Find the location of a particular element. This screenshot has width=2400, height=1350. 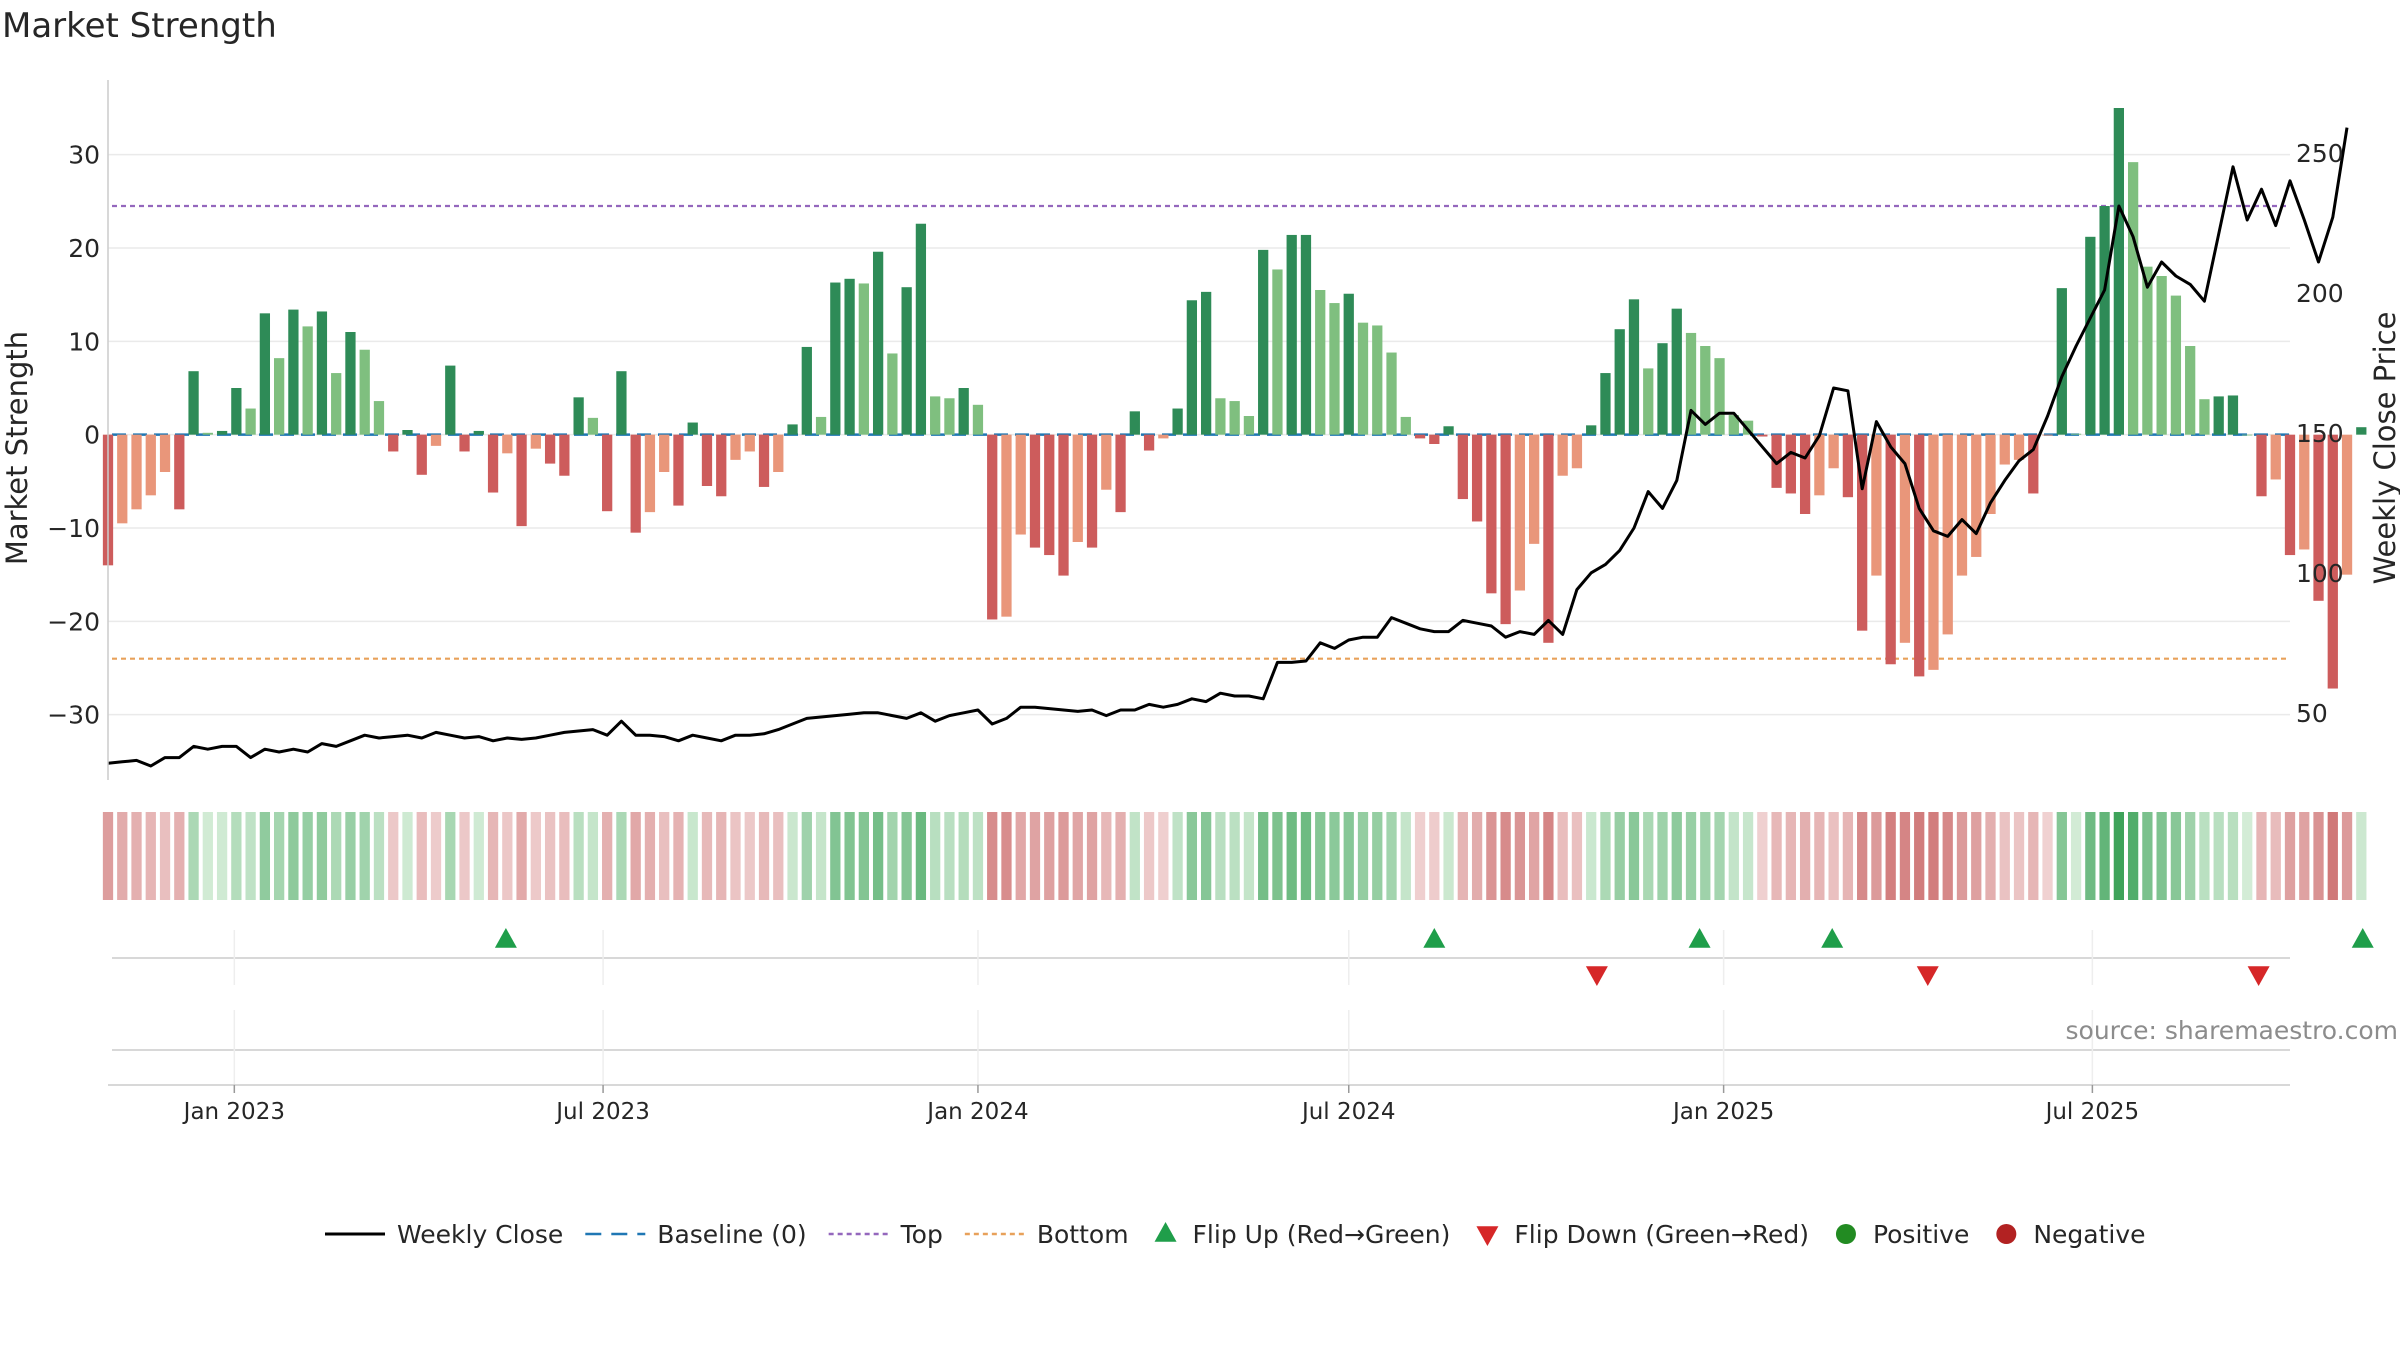

legend-label-positive: Positive is located at coordinates (1921, 1234).